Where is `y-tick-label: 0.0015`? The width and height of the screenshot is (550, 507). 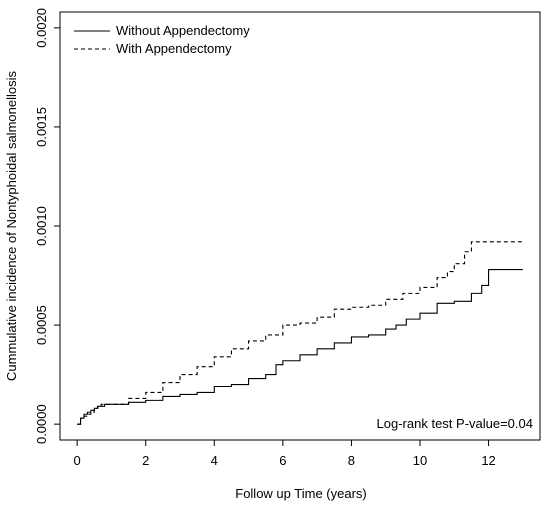
y-tick-label: 0.0015 is located at coordinates (41, 127).